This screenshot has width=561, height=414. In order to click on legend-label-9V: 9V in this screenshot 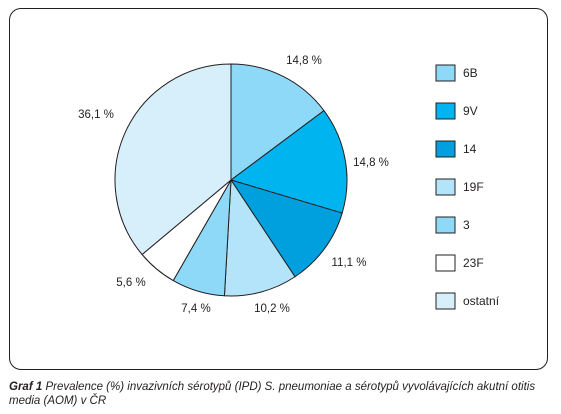, I will do `click(470, 111)`.